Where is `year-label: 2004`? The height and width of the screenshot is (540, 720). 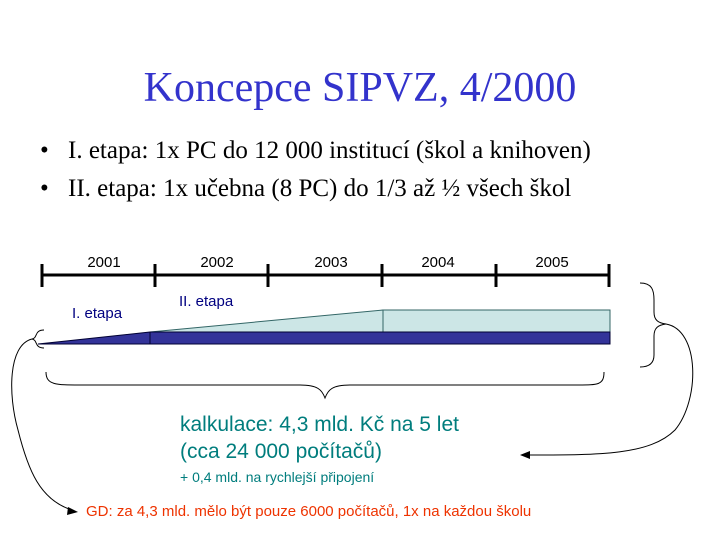 year-label: 2004 is located at coordinates (438, 262).